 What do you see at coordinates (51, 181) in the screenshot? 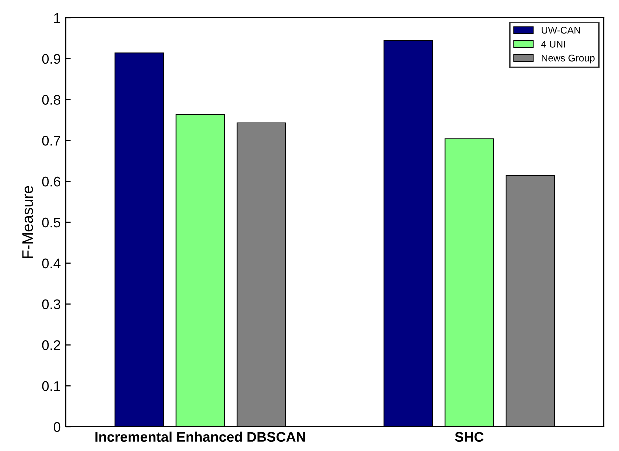
I see `y-tick-label: 0.6` at bounding box center [51, 181].